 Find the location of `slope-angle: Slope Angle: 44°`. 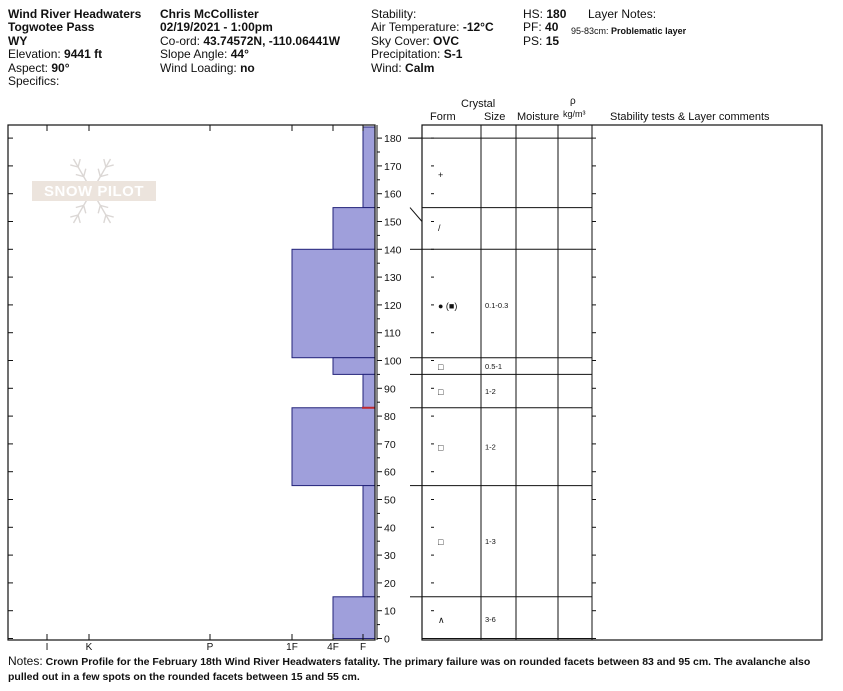

slope-angle: Slope Angle: 44° is located at coordinates (250, 54).